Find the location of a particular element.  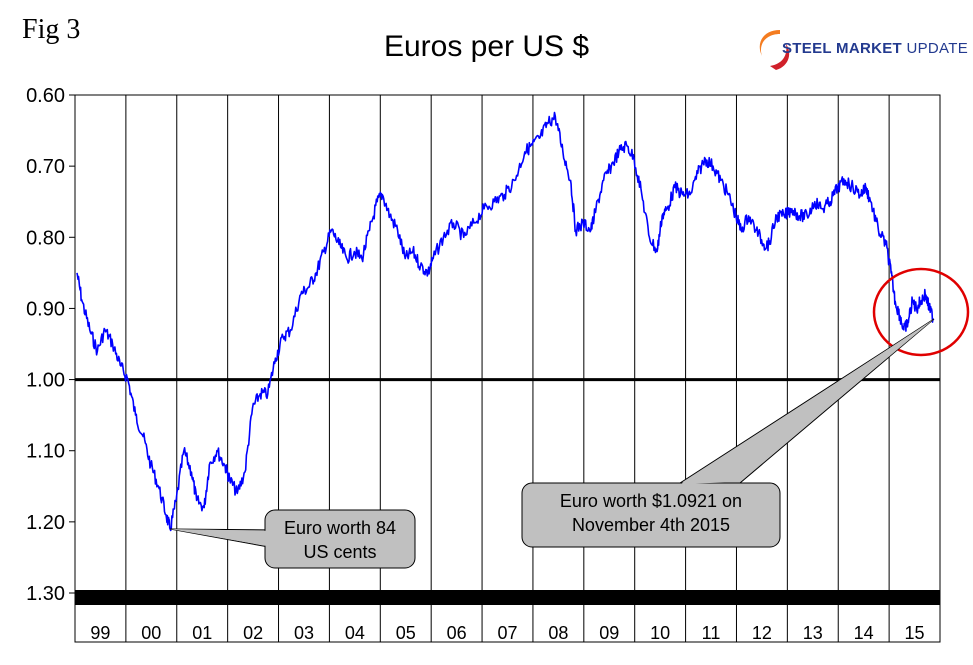

x-tick-label: 09 is located at coordinates (609, 633).